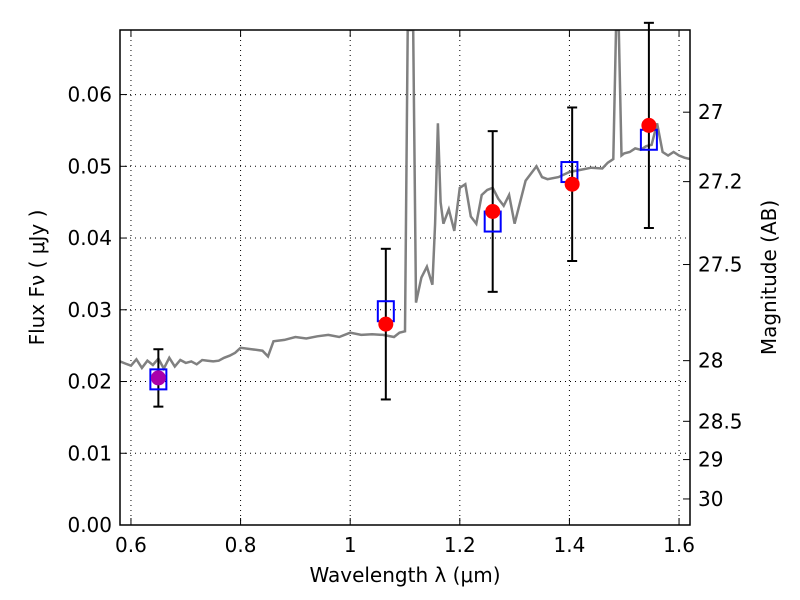 Image resolution: width=800 pixels, height=600 pixels. I want to click on y-tick-label: 0.02, so click(89, 382).